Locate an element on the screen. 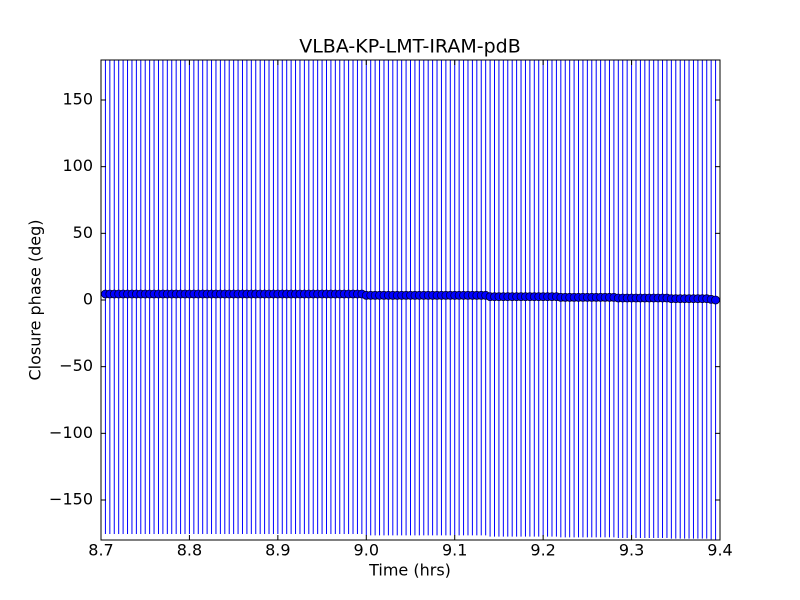 The image size is (800, 600). x-axis-label: Time (hrs) is located at coordinates (409, 570).